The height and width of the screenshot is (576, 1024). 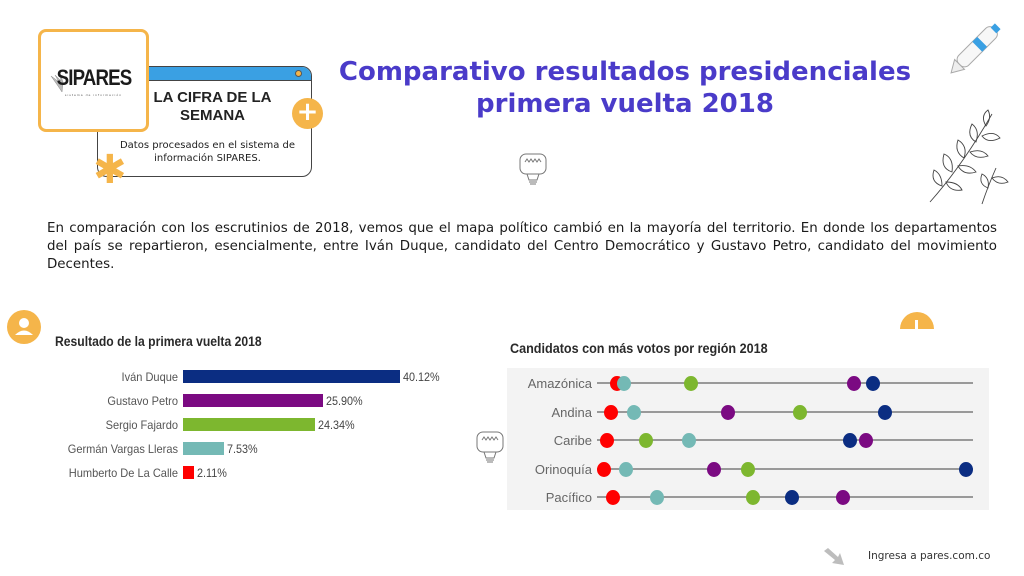 What do you see at coordinates (204, 74) in the screenshot?
I see `window-title-bar` at bounding box center [204, 74].